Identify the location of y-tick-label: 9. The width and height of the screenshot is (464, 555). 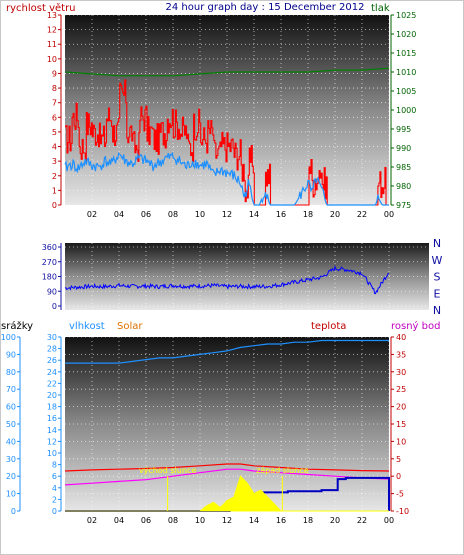
(54, 73).